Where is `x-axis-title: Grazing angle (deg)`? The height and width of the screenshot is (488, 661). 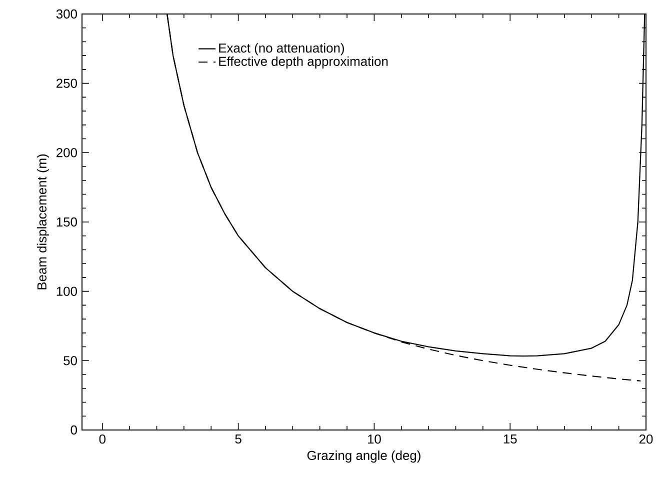
x-axis-title: Grazing angle (deg) is located at coordinates (363, 456).